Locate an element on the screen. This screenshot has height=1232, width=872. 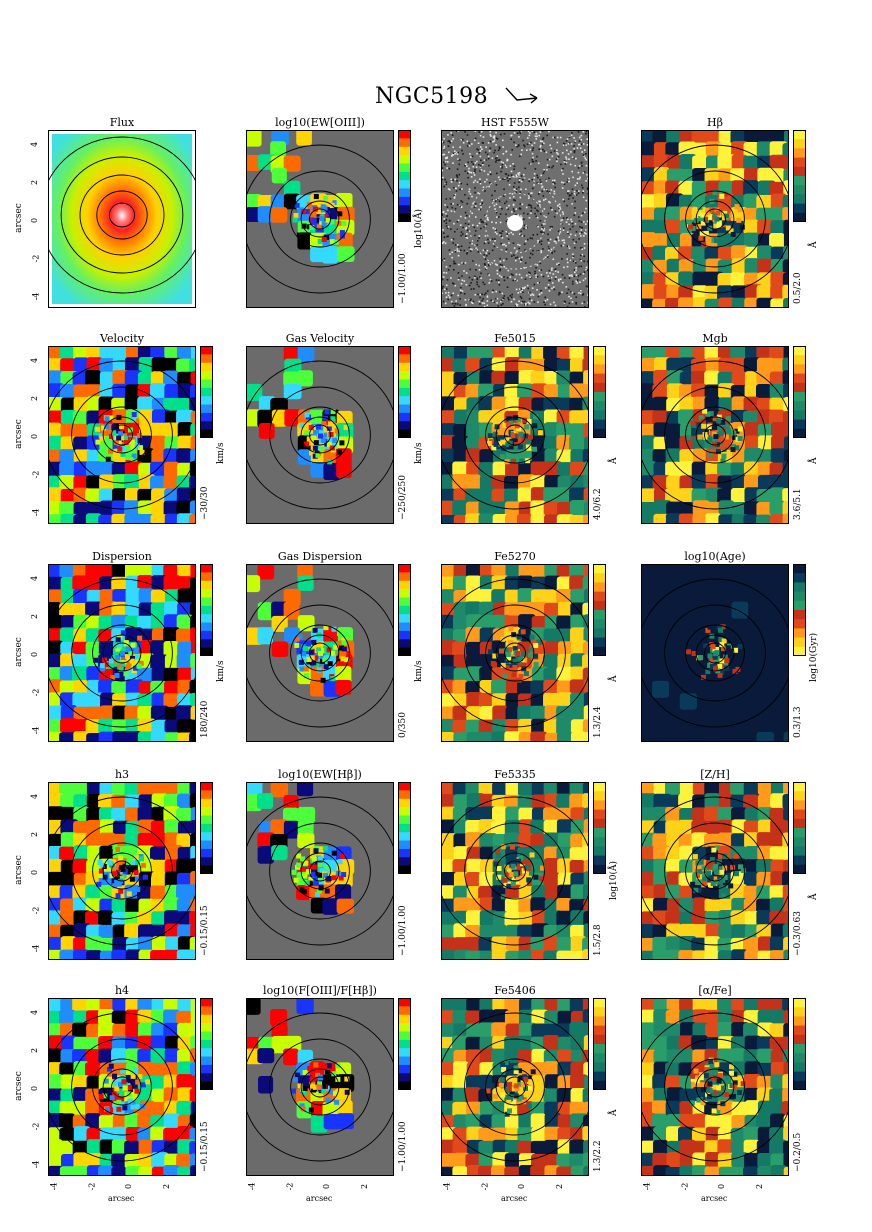
colorbar-range: −0.15/0.15 is located at coordinates (205, 1146).